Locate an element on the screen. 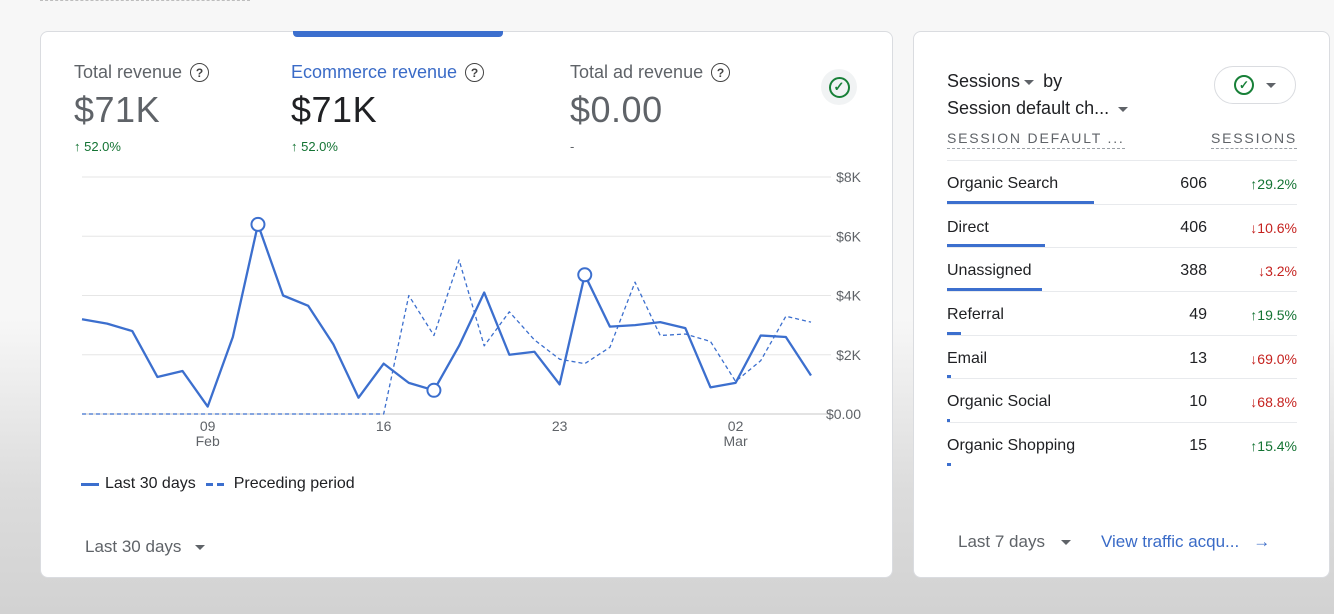 The image size is (1334, 614). metric-total-ad-revenue: Total ad revenue? $0.00 - is located at coordinates (650, 108).